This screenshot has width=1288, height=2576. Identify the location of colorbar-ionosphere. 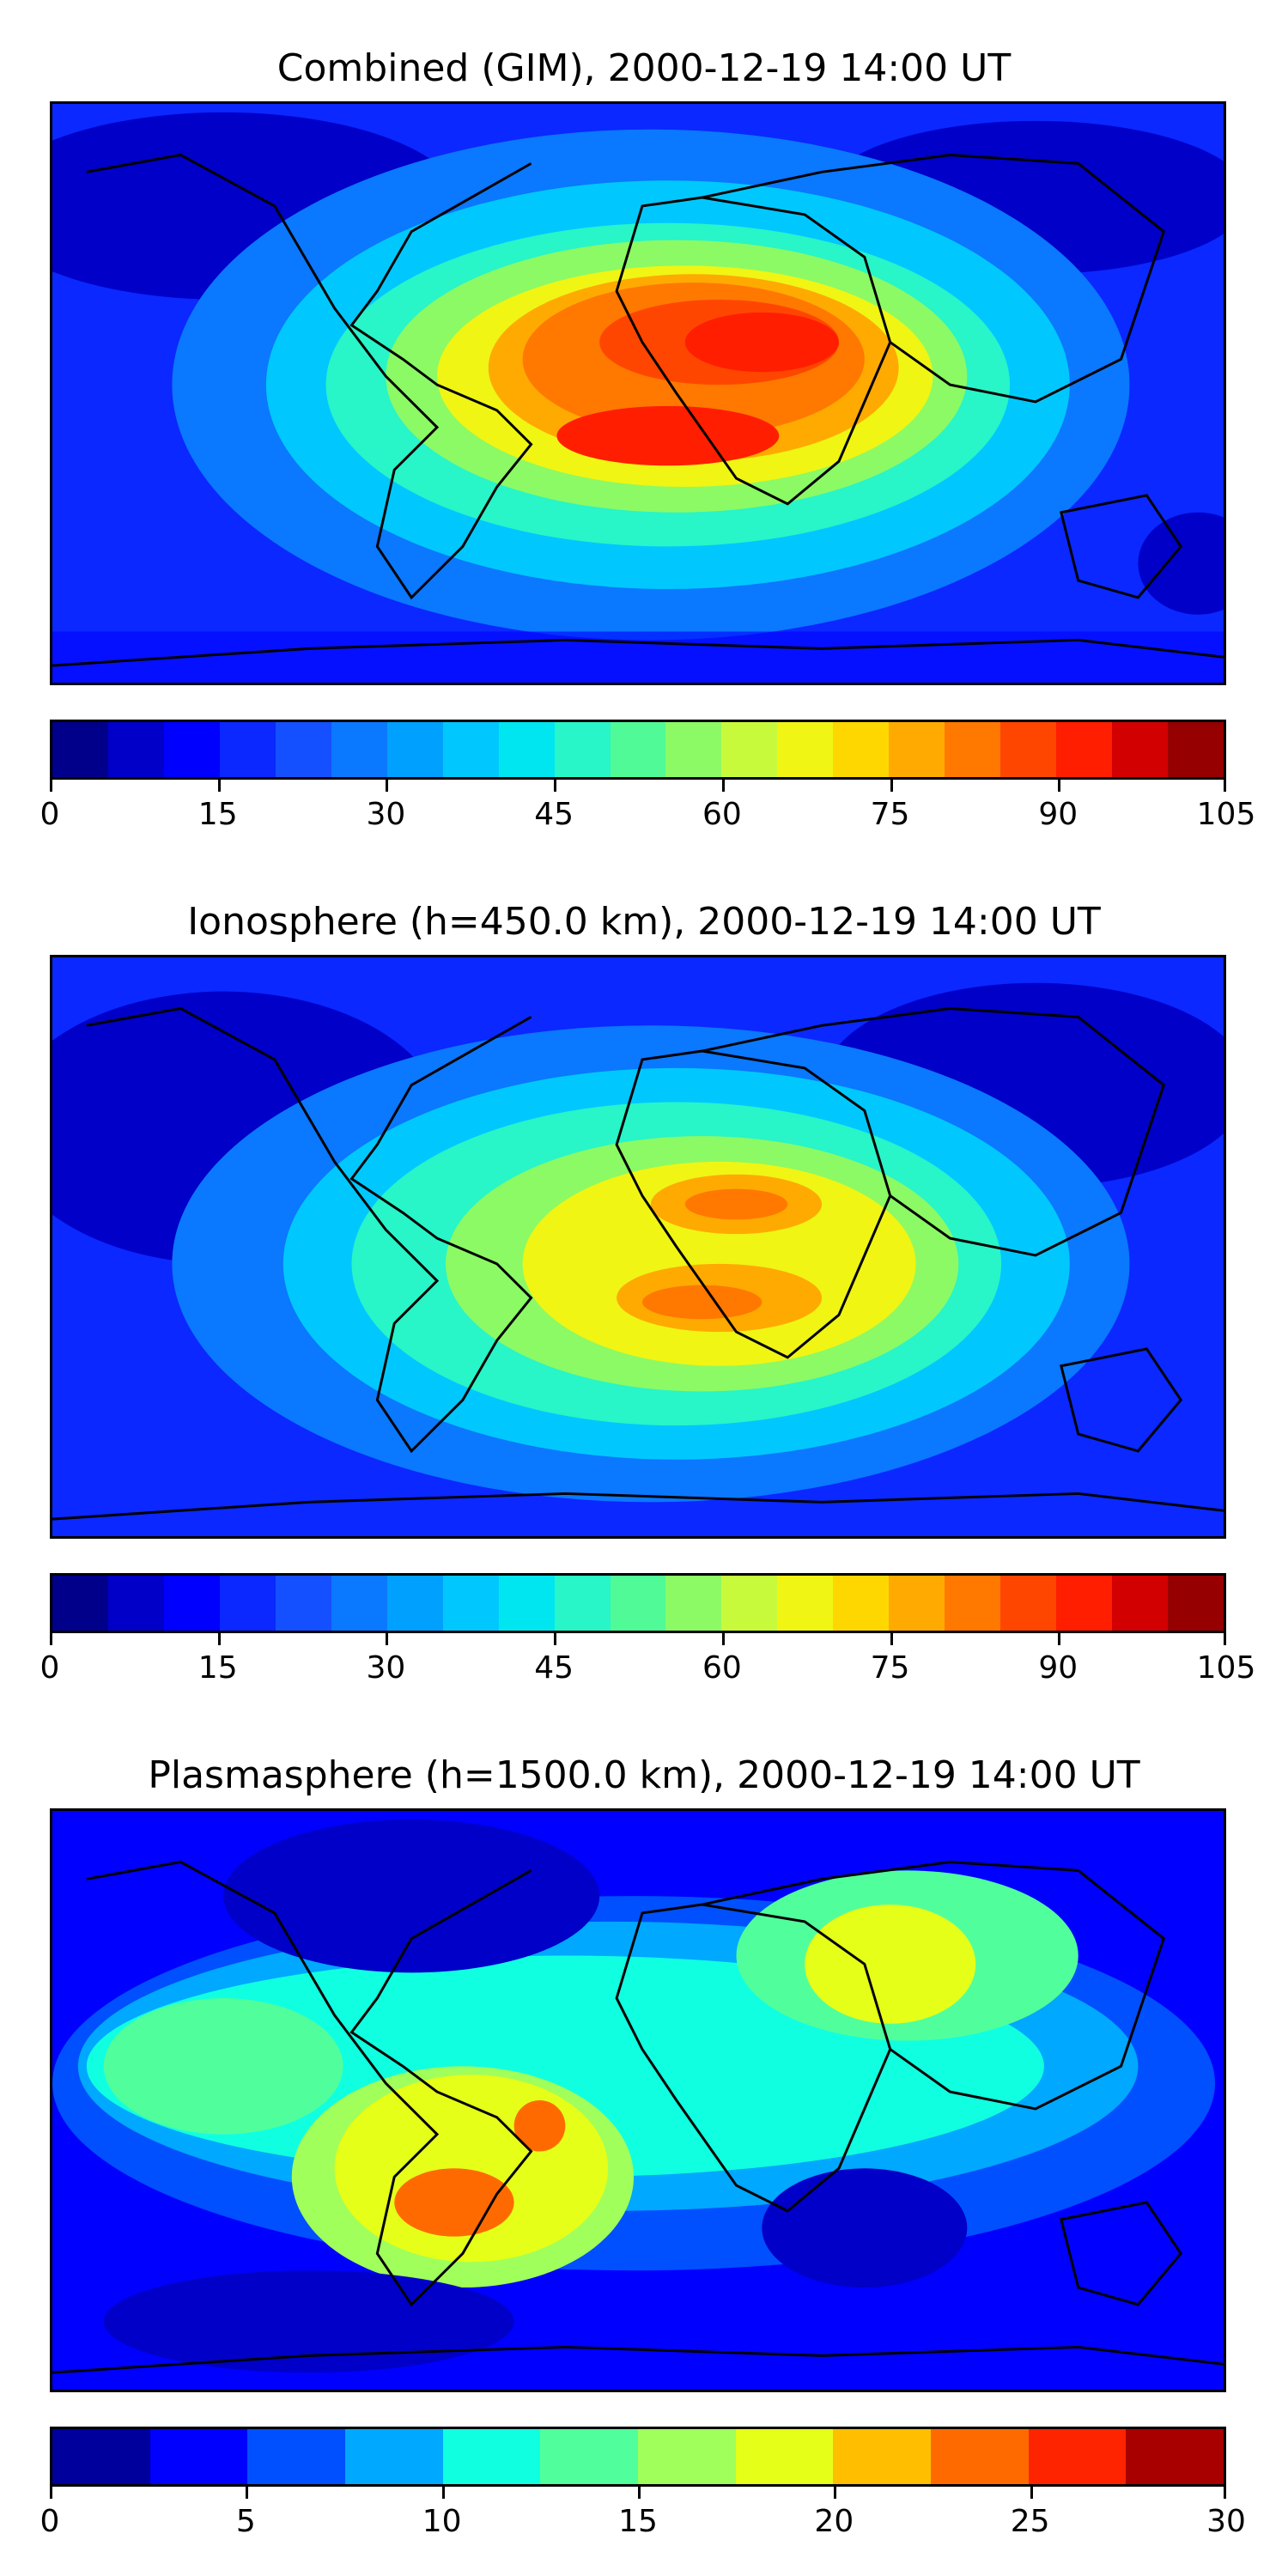
(638, 1603).